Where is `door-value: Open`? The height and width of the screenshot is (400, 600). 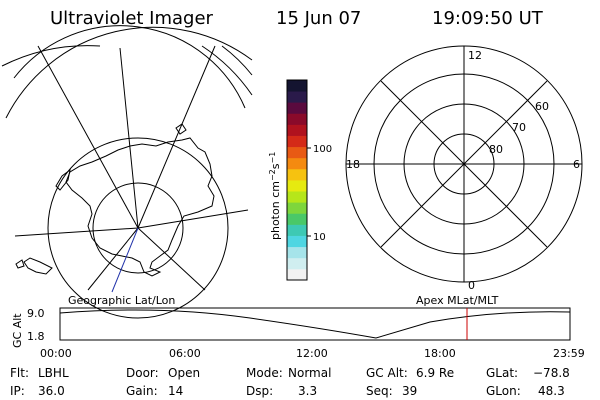
door-value: Open is located at coordinates (184, 373).